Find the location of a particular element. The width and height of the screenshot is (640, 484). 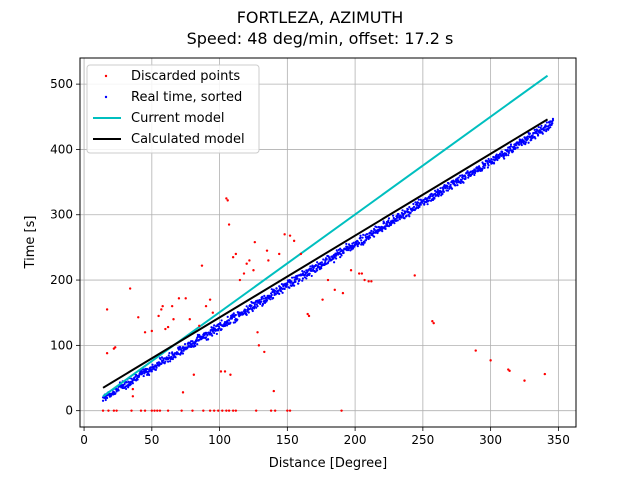

y-tick-label: 400 is located at coordinates (61, 149).